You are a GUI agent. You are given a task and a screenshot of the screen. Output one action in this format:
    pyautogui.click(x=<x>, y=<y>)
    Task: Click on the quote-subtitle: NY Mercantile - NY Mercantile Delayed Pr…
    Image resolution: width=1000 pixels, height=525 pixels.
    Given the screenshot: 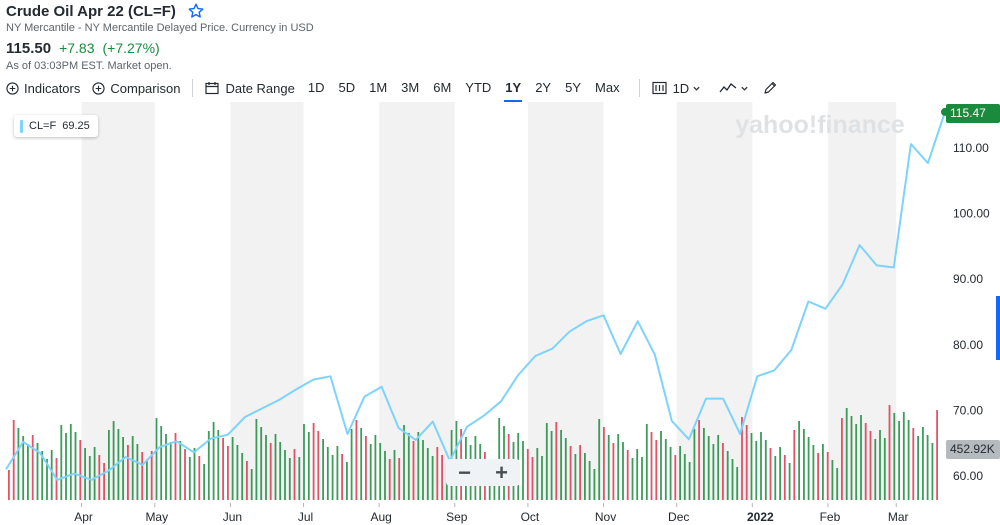 What is the action you would take?
    pyautogui.click(x=160, y=28)
    